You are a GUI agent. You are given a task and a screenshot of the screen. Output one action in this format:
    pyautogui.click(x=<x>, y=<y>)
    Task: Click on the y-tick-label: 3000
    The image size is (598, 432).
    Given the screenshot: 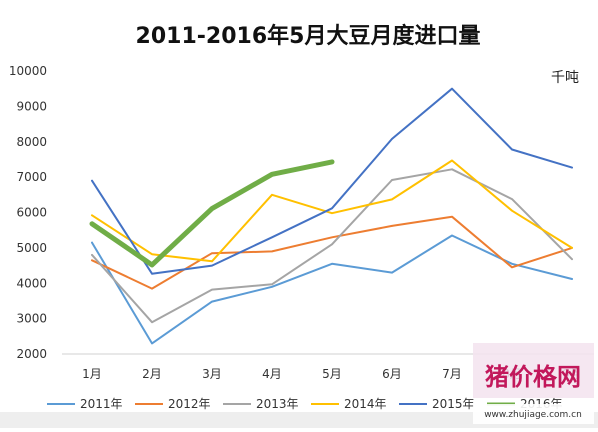 What is the action you would take?
    pyautogui.click(x=31, y=319)
    